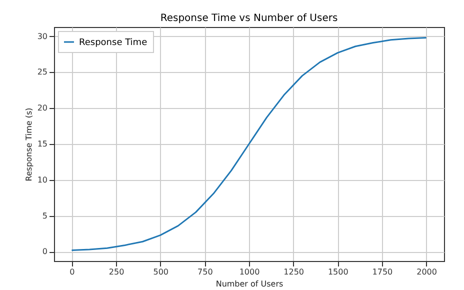 This screenshot has width=464, height=290. Describe the element at coordinates (249, 272) in the screenshot. I see `x-tick-label: 1000` at that location.